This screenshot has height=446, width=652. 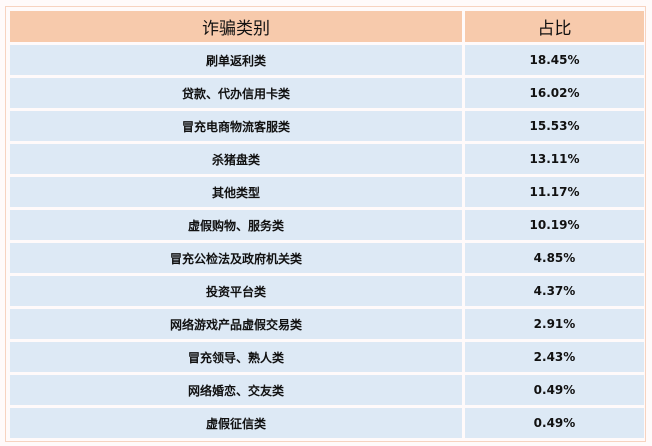 I want to click on table-row: 投资平台类 4.37%, so click(x=327, y=291).